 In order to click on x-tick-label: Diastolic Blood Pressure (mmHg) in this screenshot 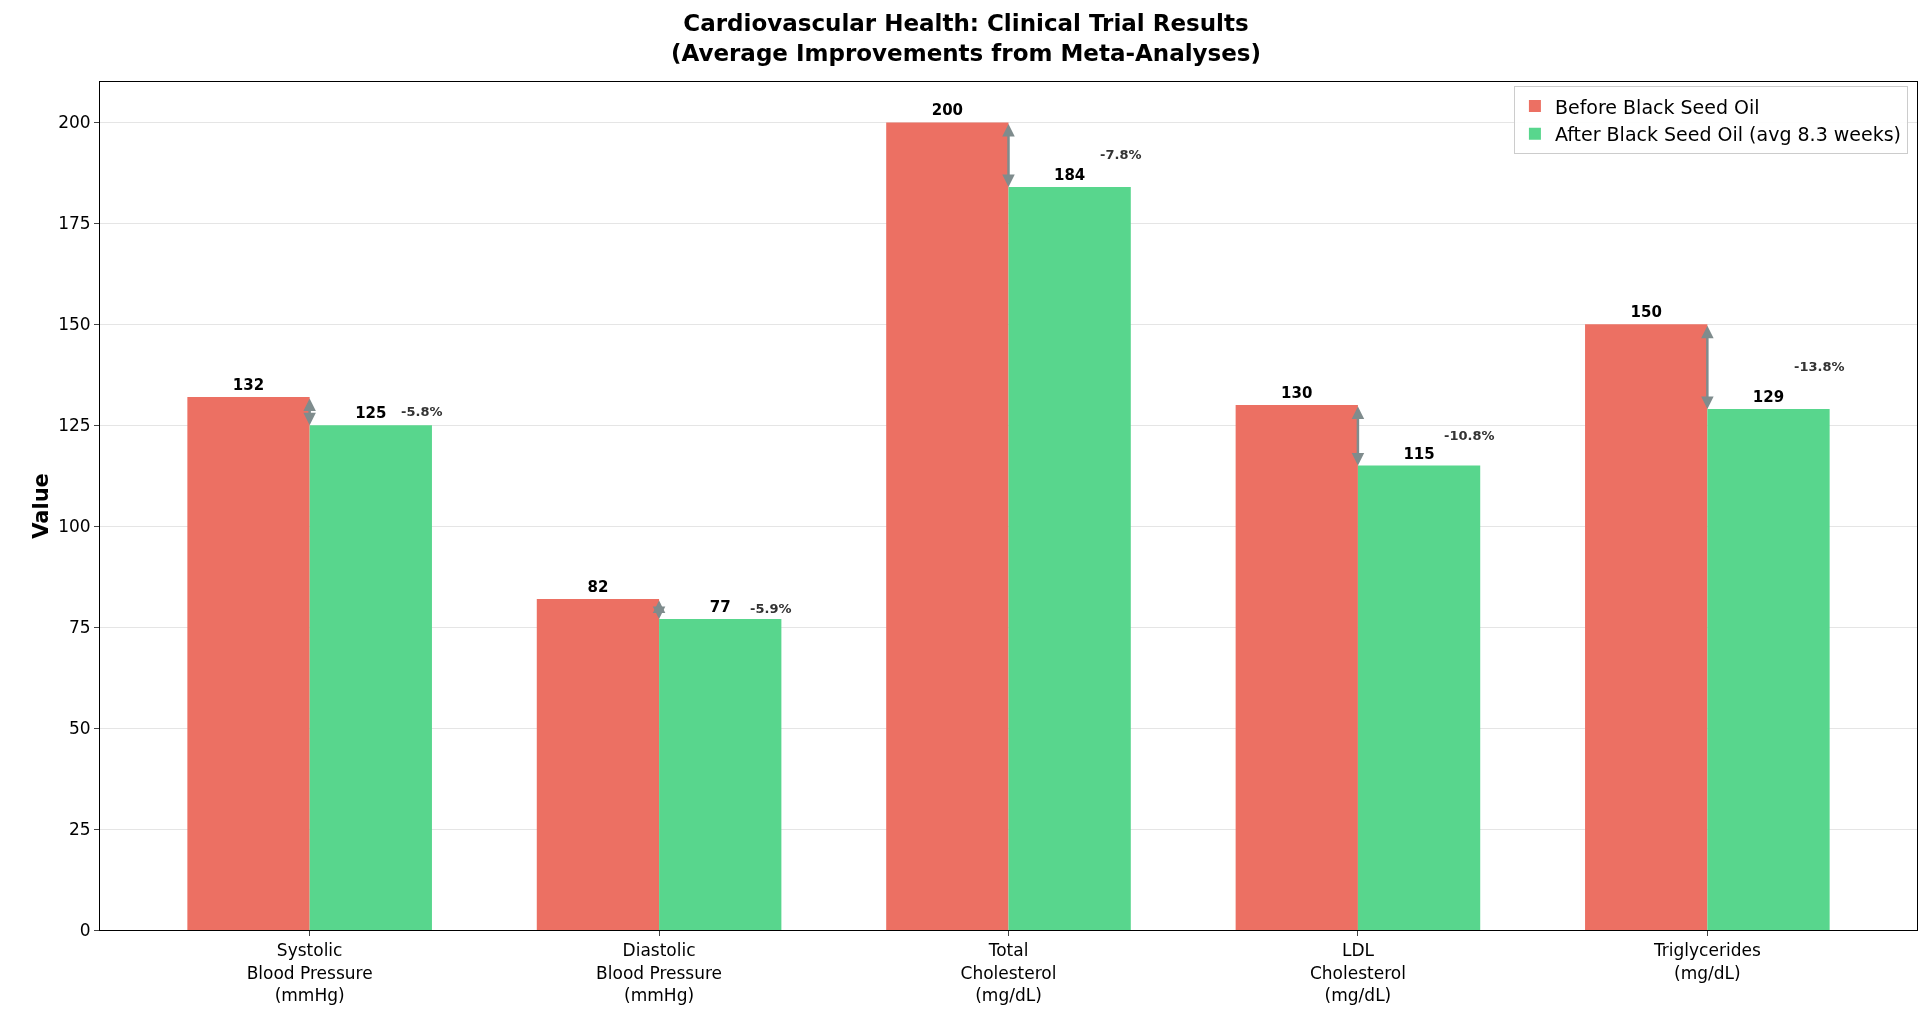, I will do `click(659, 972)`.